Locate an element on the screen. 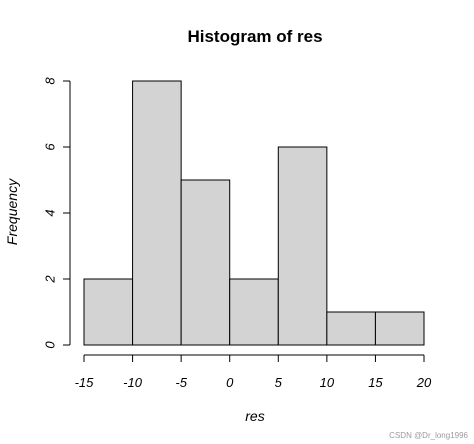  watermark-text: CSDN @Dr_long1996 is located at coordinates (428, 435).